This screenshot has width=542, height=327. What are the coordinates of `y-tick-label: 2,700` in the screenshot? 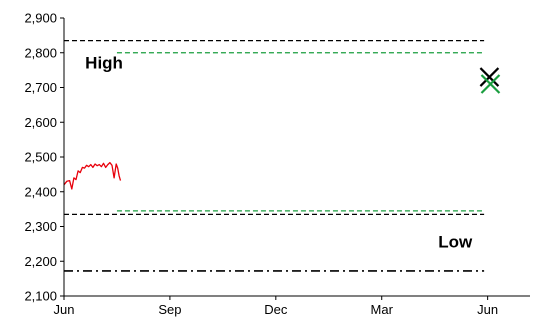 It's located at (40, 87).